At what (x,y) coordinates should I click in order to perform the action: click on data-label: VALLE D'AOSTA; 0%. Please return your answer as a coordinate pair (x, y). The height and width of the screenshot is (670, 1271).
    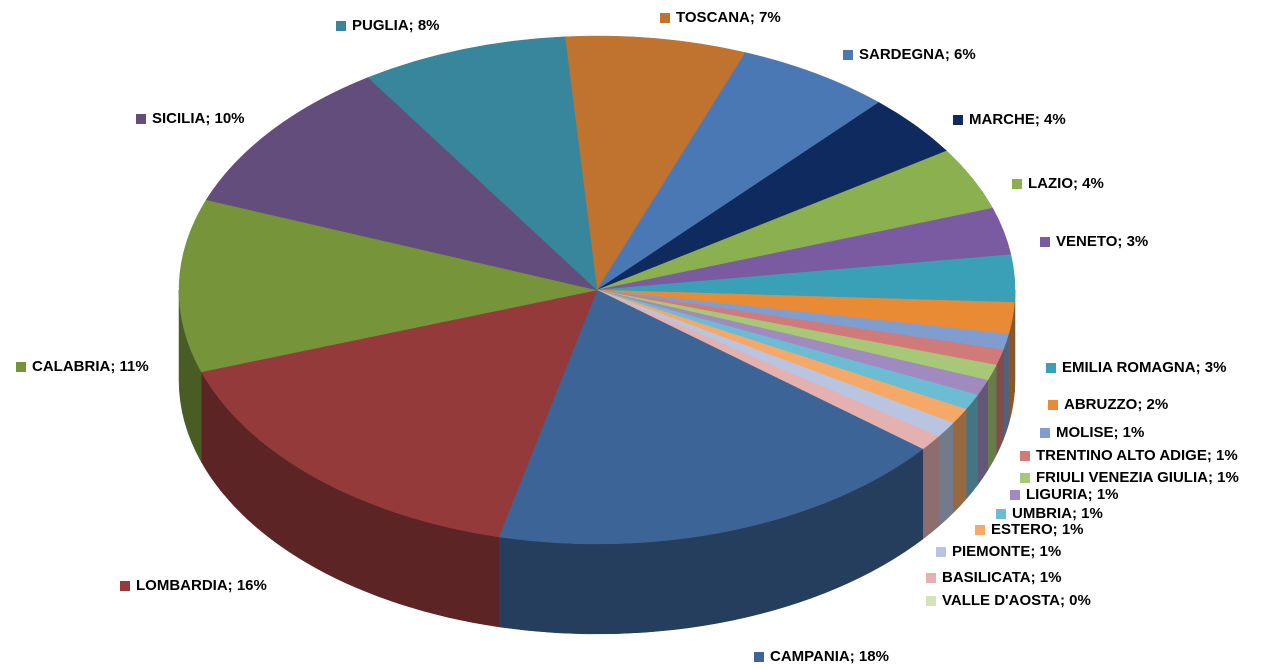
    Looking at the image, I should click on (1016, 600).